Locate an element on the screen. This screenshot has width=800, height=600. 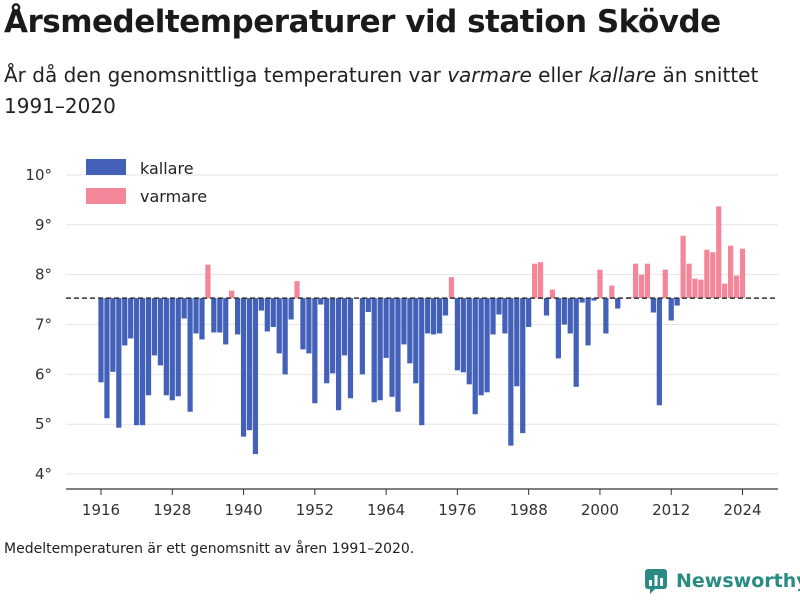
bar-2007 is located at coordinates (641, 286).